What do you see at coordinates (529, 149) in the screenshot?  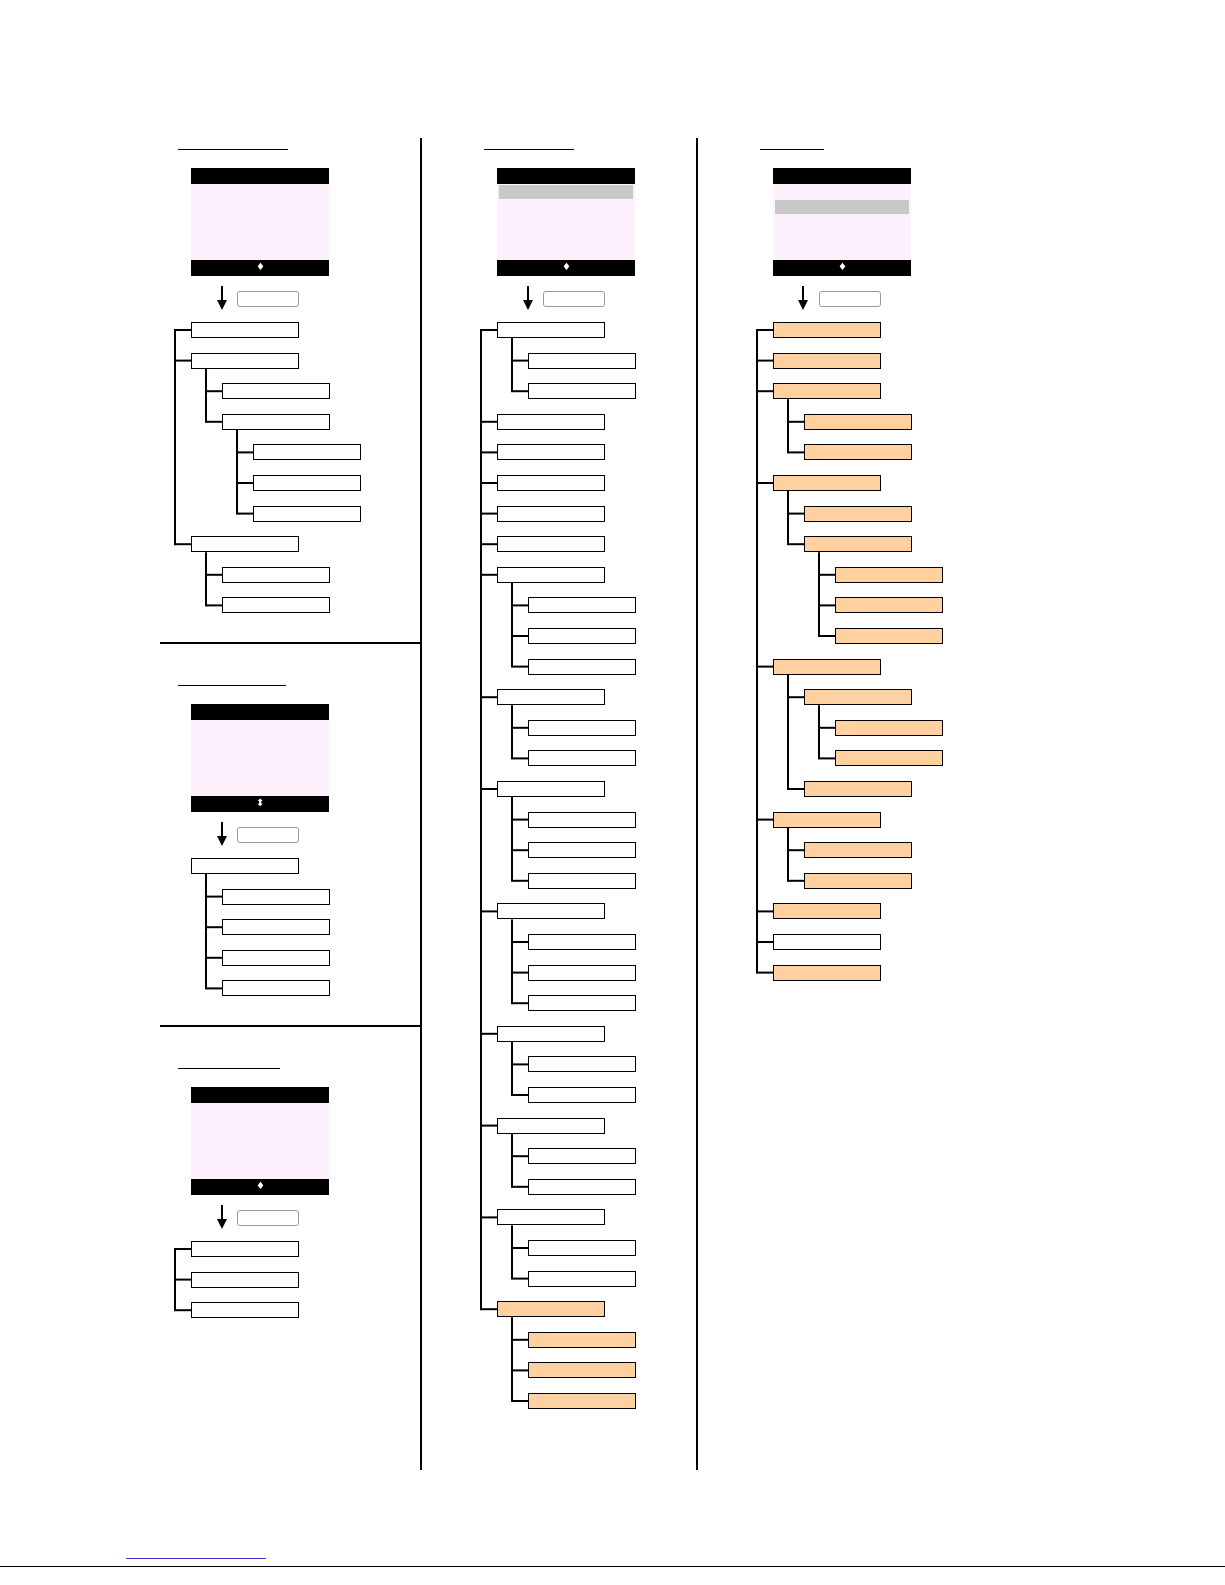 I see `menu-col2-title-underline` at bounding box center [529, 149].